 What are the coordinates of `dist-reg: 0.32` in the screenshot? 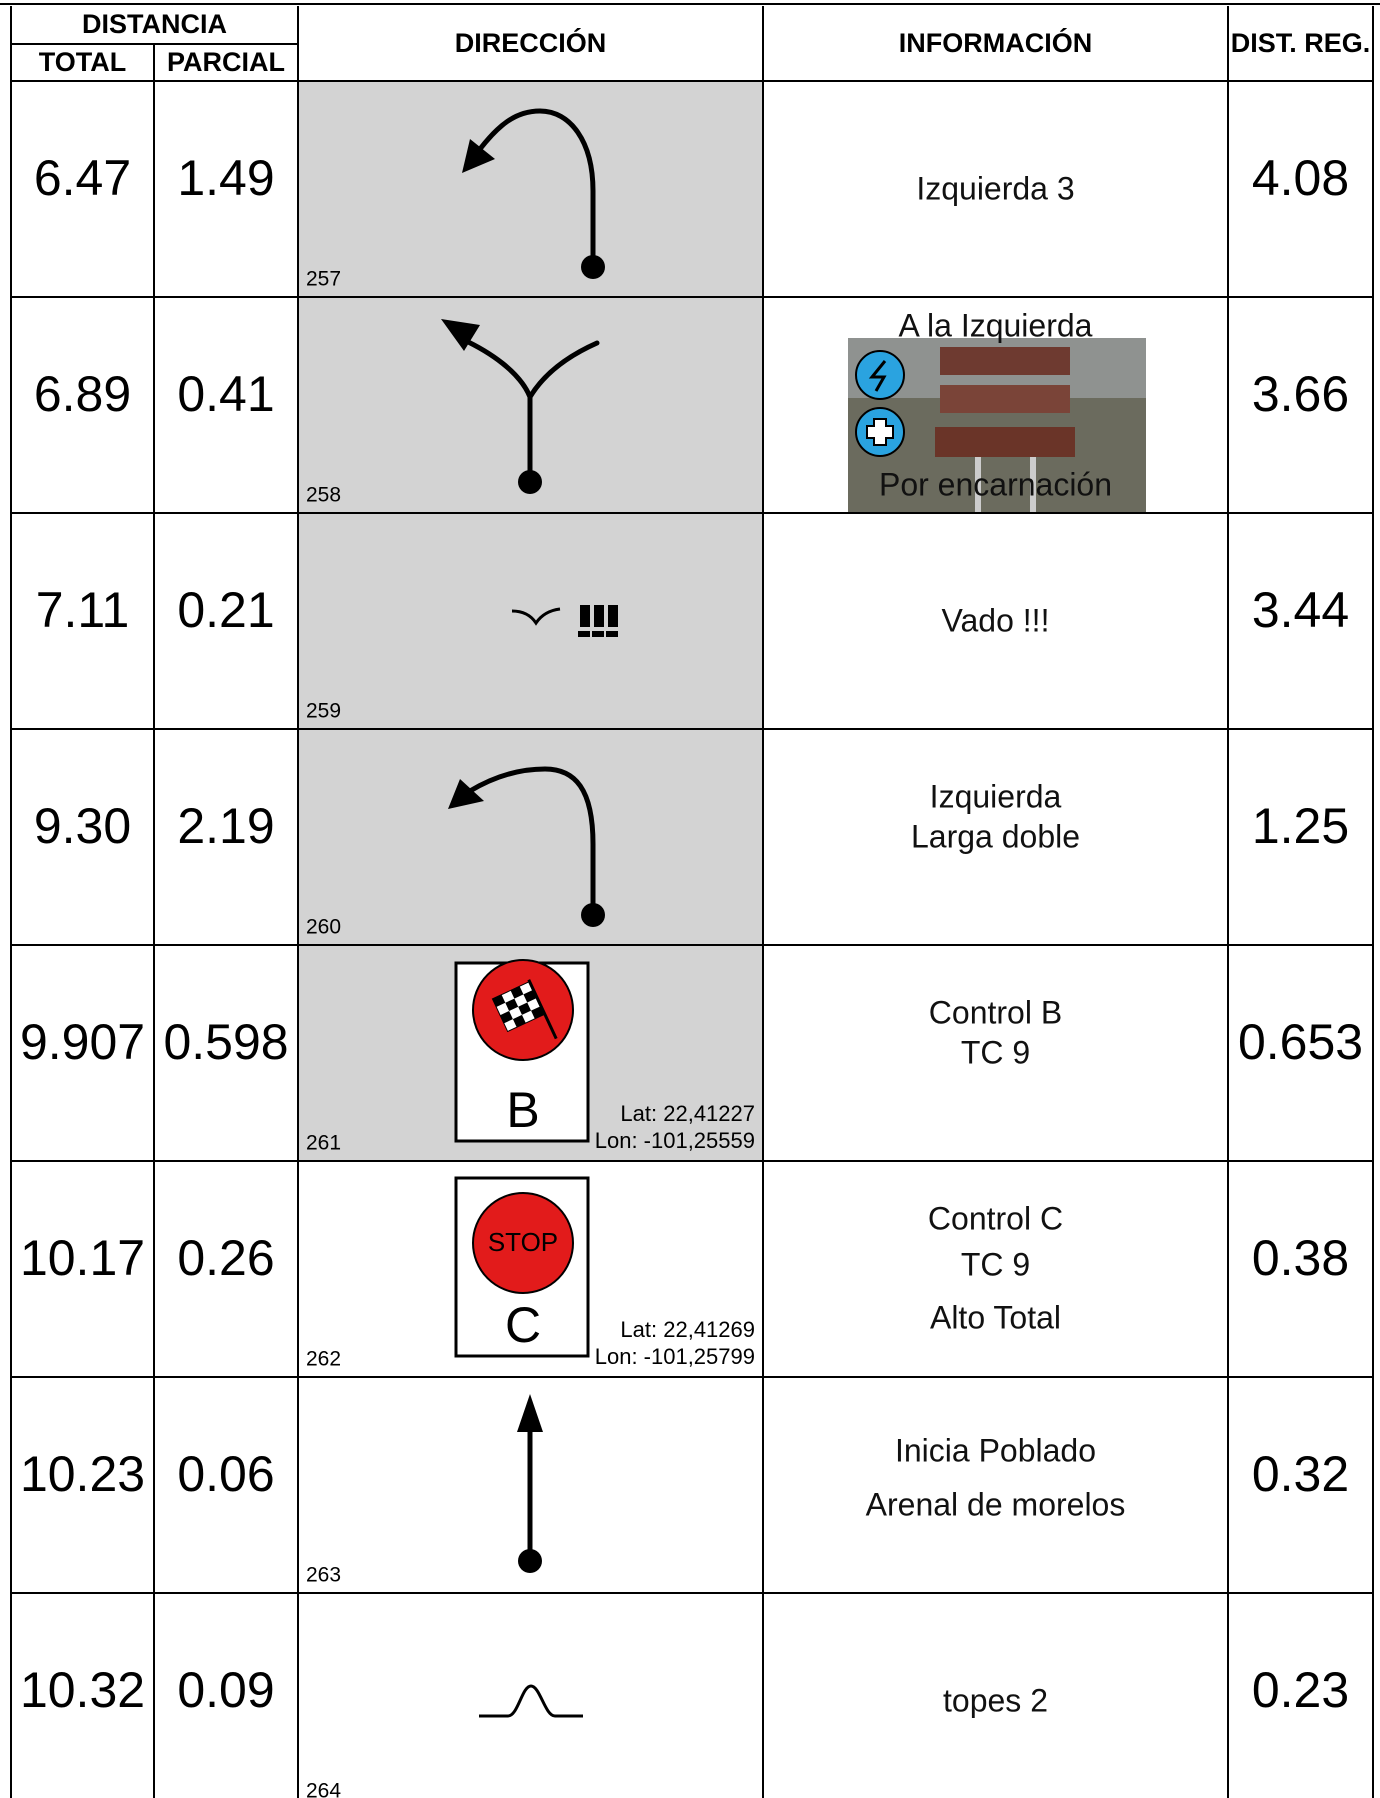 It's located at (1300, 1474).